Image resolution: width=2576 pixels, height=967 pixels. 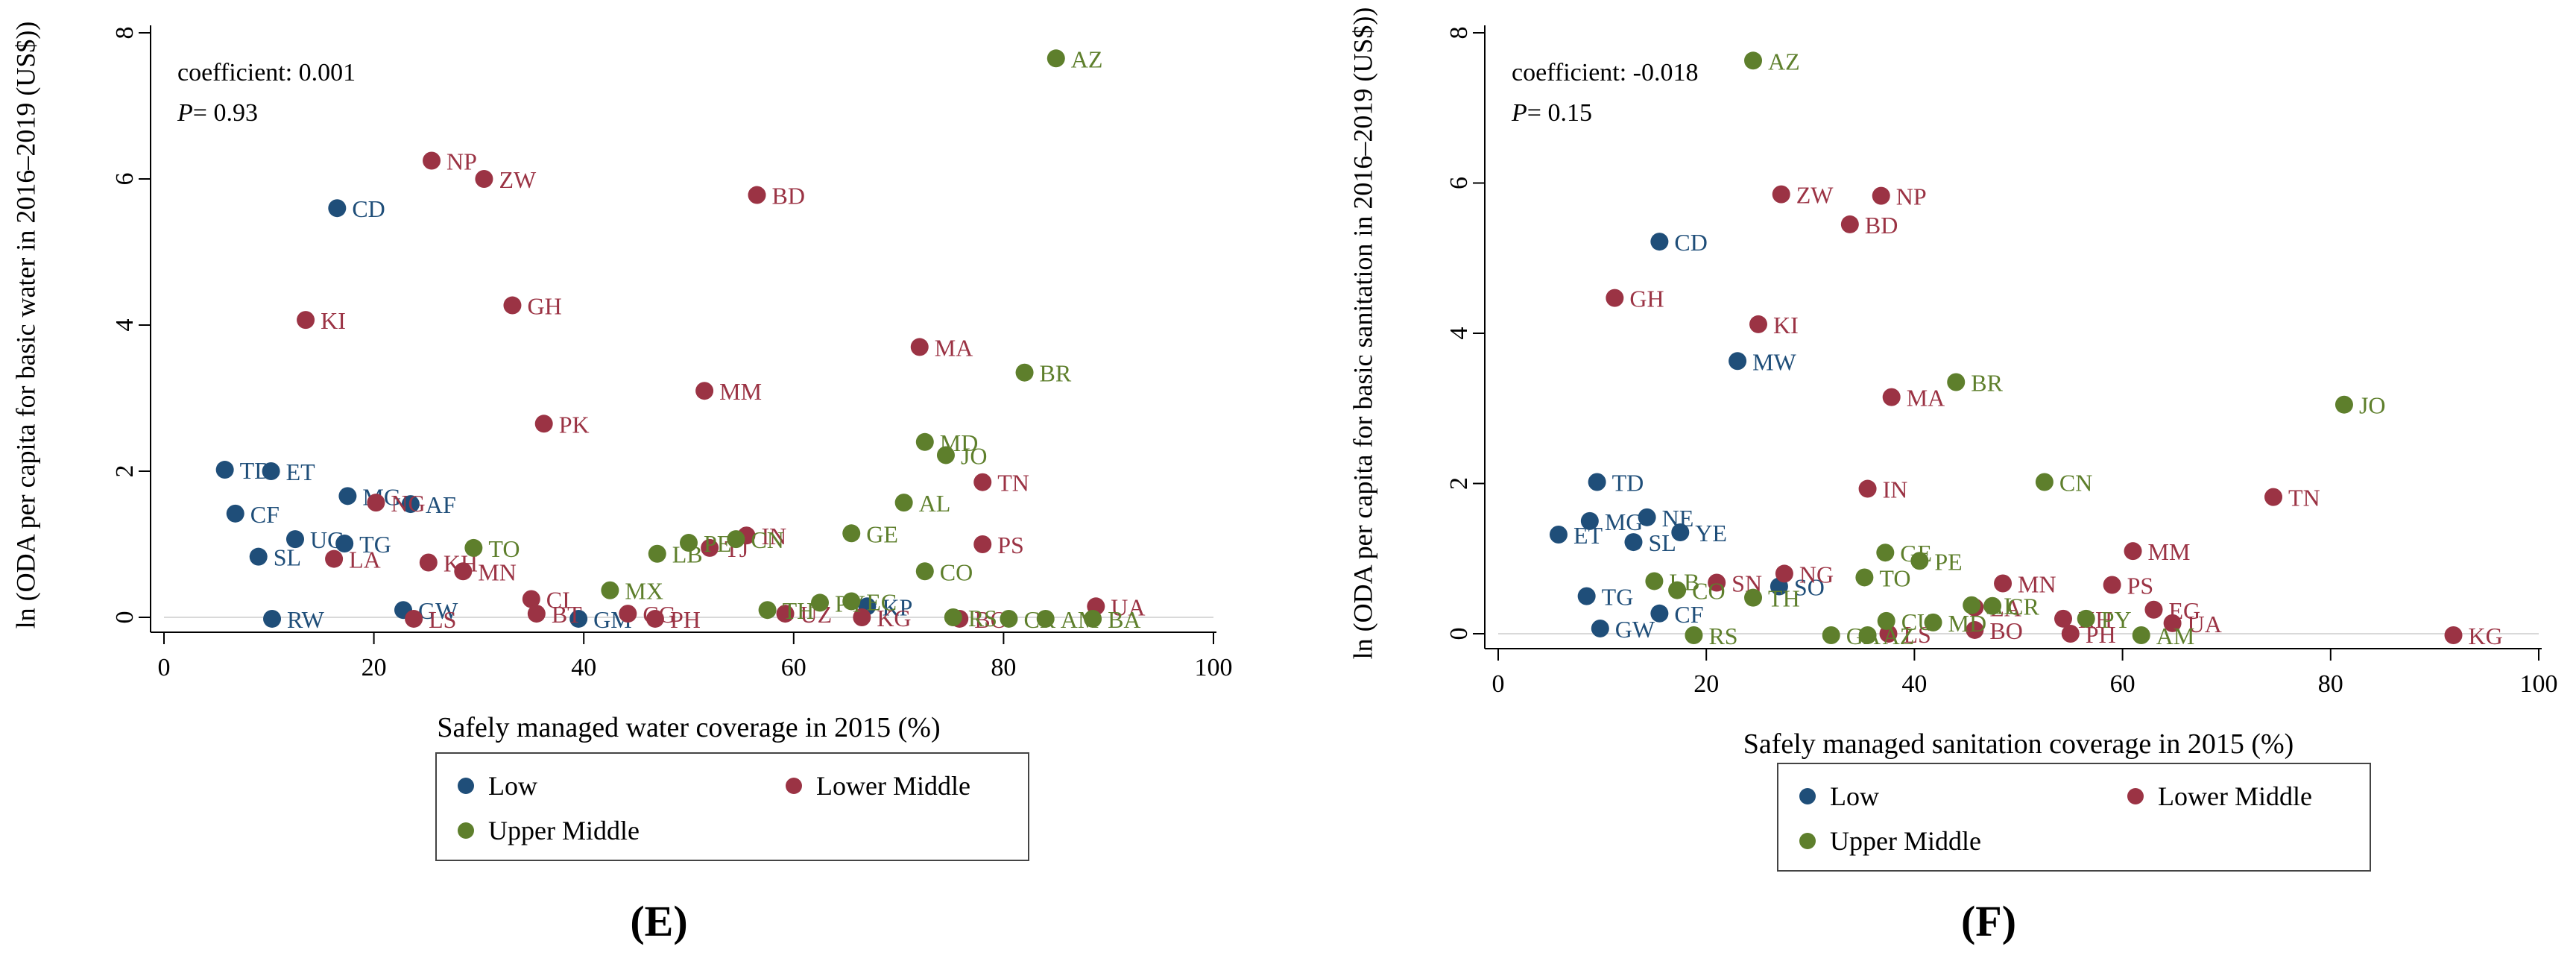 What do you see at coordinates (1588, 535) in the screenshot?
I see `data-label-et: ET` at bounding box center [1588, 535].